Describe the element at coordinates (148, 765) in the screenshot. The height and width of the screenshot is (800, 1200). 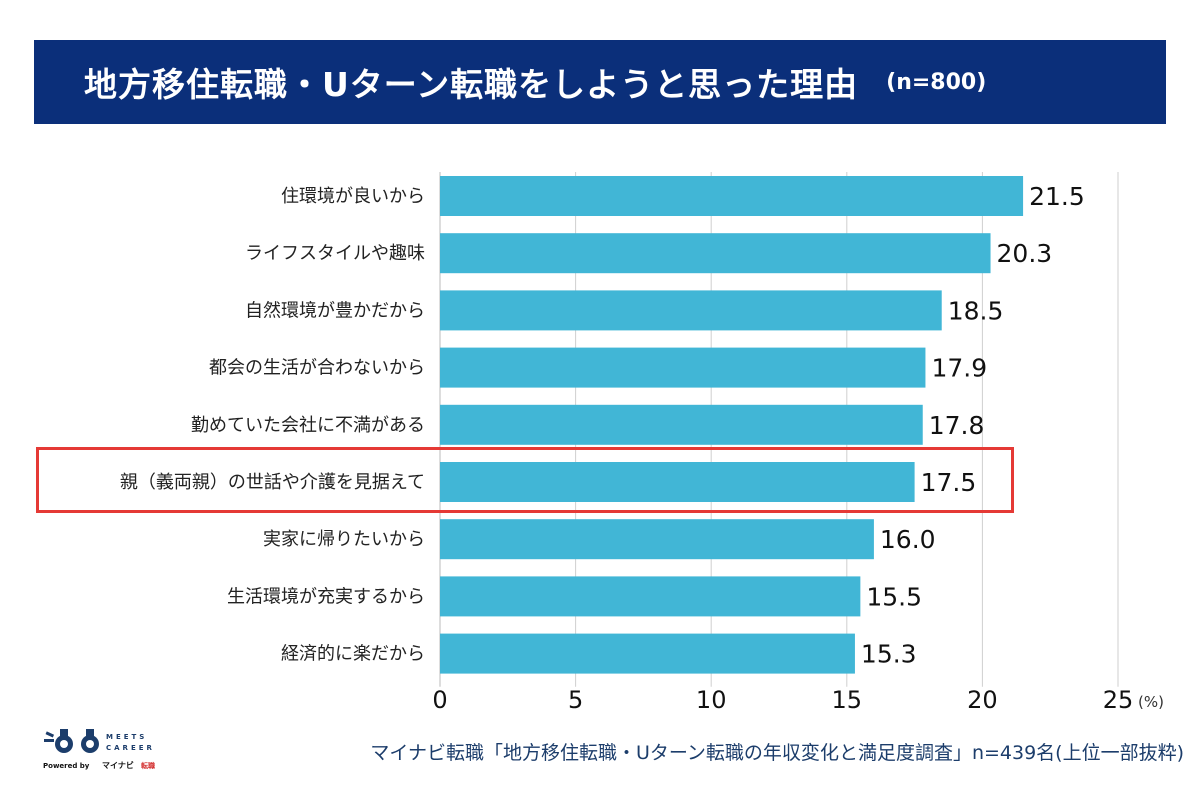
I see `svg-text: 転職` at that location.